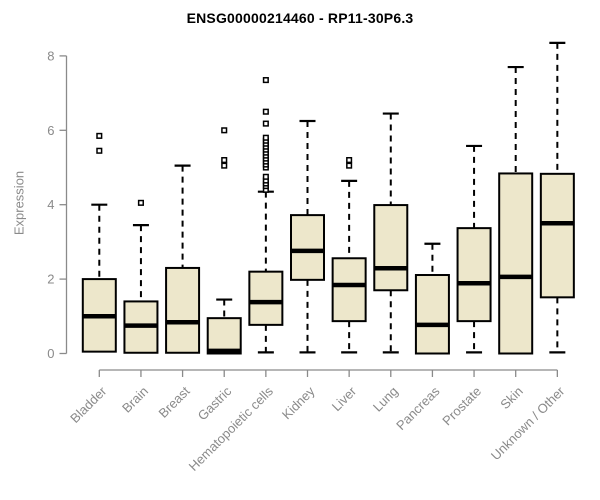 This screenshot has height=500, width=600. I want to click on x-axis-label-gastric: Gastric, so click(215, 403).